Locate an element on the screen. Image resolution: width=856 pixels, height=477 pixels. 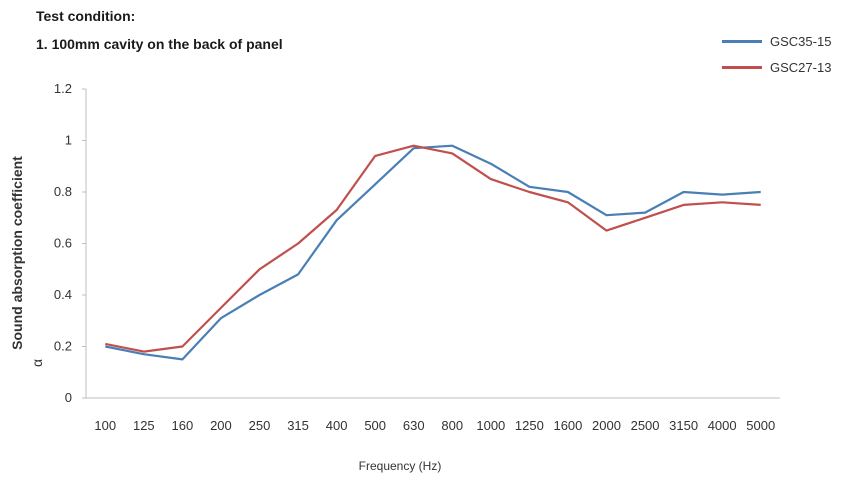
x-tick-label: 4000 is located at coordinates (722, 425).